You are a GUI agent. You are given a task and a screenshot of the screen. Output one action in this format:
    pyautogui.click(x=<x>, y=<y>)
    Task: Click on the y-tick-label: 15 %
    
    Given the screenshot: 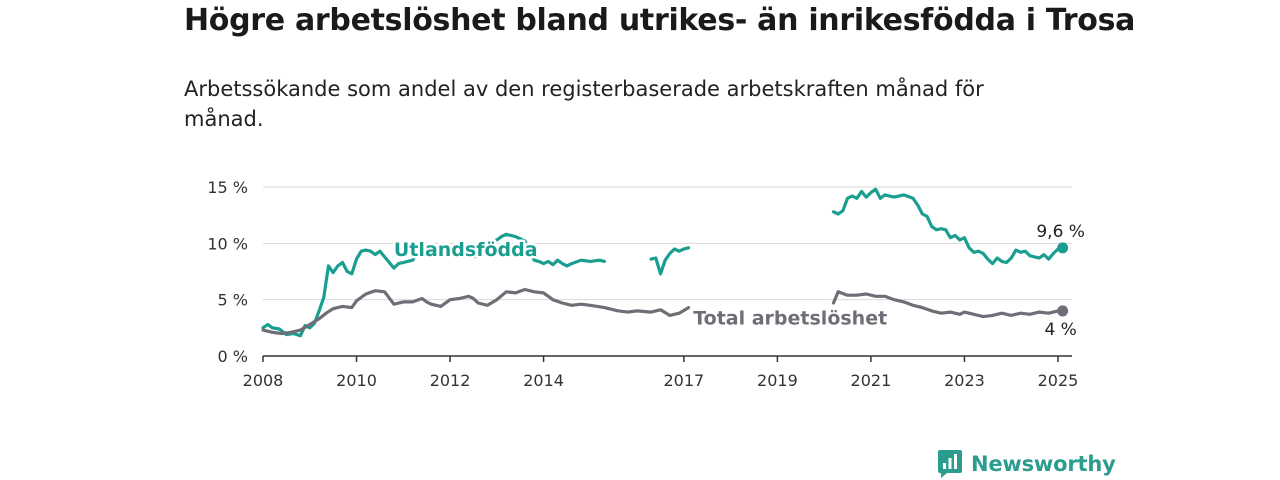 What is the action you would take?
    pyautogui.click(x=227, y=187)
    